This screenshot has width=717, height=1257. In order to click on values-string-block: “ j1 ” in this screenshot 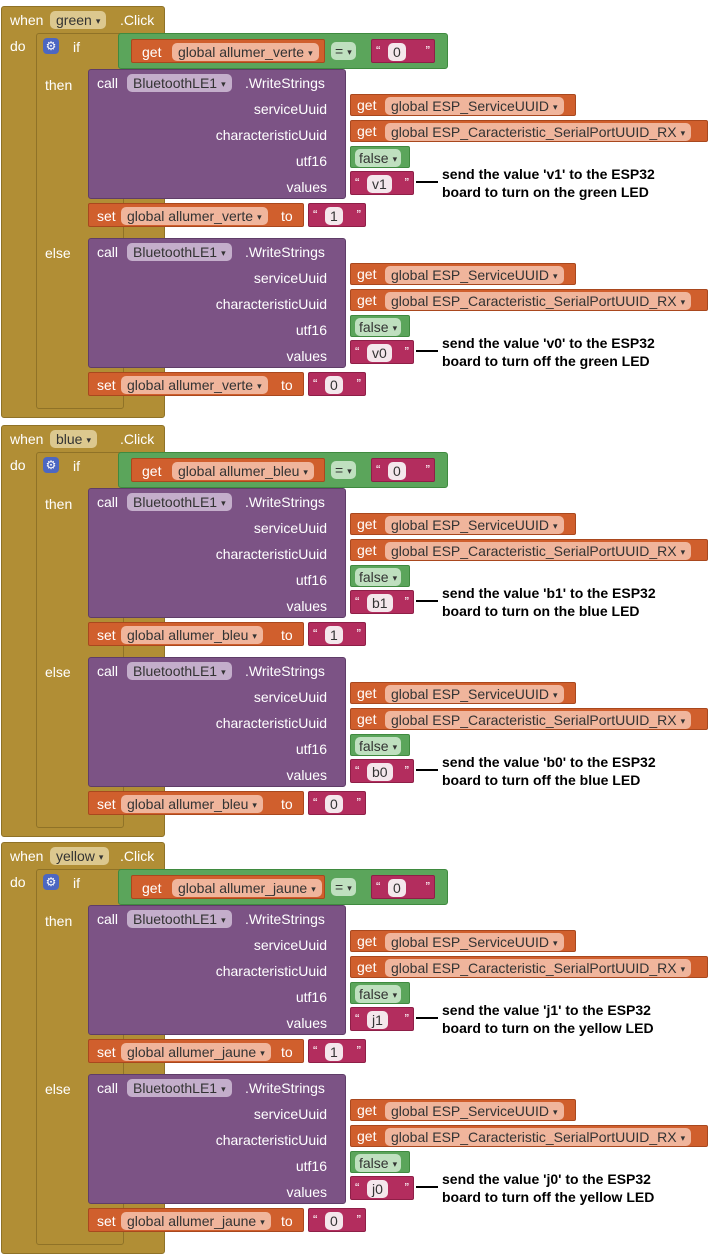, I will do `click(382, 1019)`.